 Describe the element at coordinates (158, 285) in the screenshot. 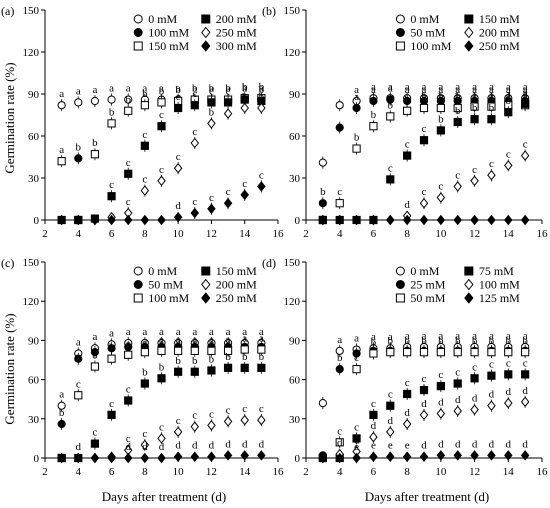

I see `legend-item: 50 mM` at that location.